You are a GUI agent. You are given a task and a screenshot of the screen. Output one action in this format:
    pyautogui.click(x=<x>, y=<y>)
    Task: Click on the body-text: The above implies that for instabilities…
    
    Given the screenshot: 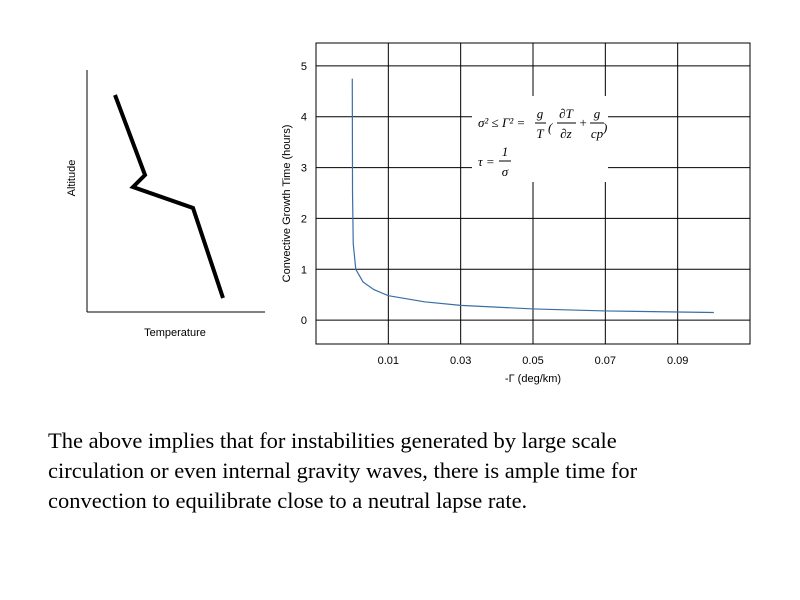 What is the action you would take?
    pyautogui.click(x=342, y=471)
    